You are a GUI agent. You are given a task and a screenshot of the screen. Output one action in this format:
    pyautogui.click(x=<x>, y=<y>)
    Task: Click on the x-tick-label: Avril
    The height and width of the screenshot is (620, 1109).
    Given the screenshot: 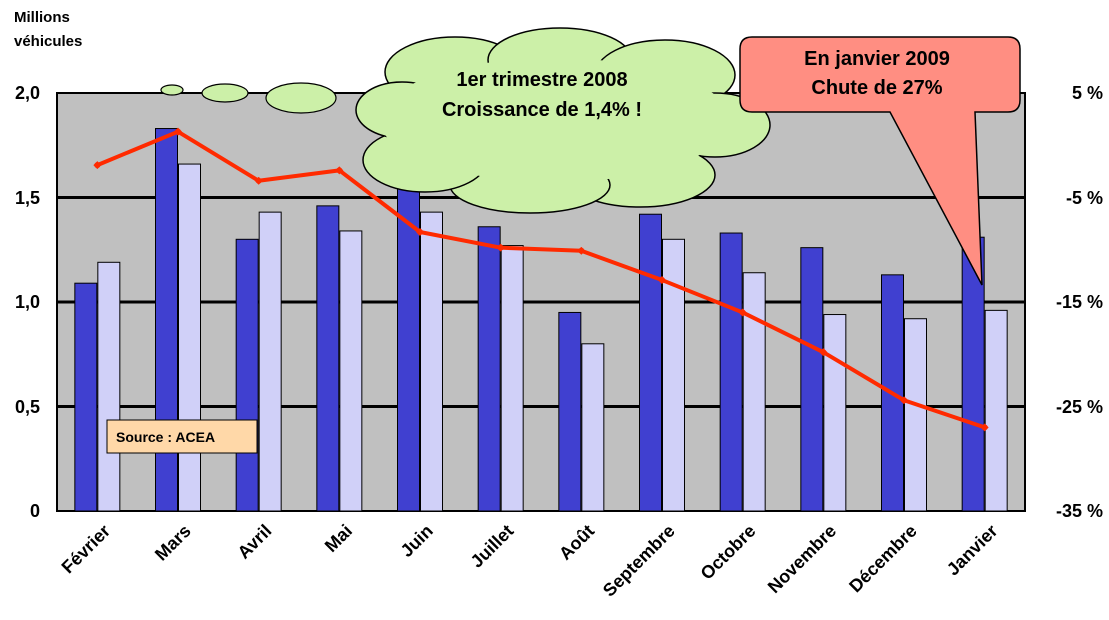 What is the action you would take?
    pyautogui.click(x=255, y=542)
    